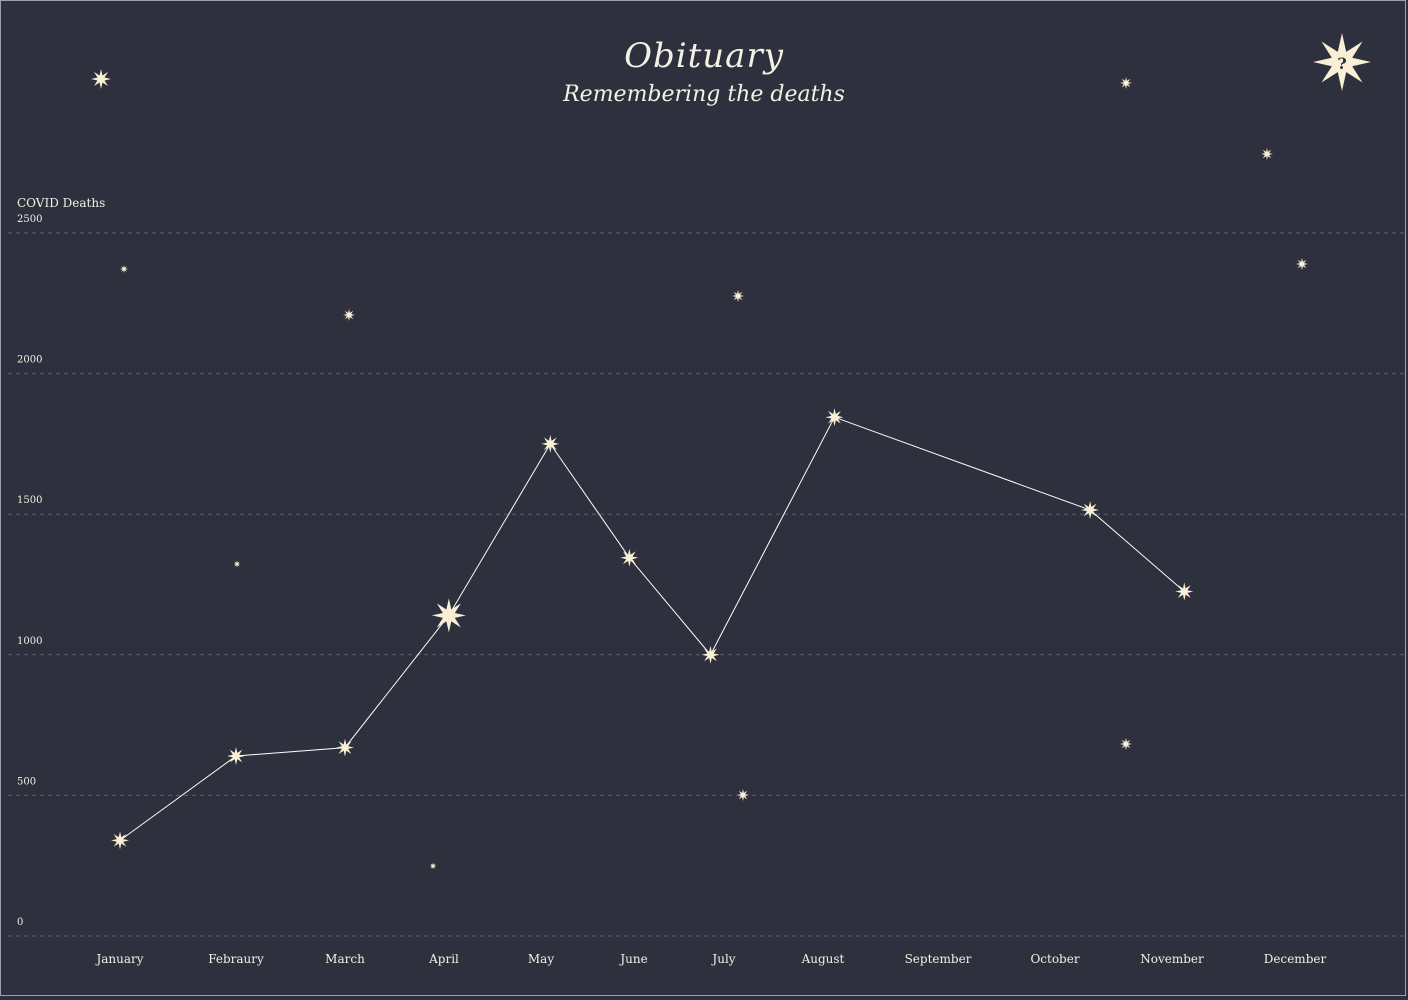  What do you see at coordinates (704, 94) in the screenshot?
I see `chart-subtitle: Remembering the deaths` at bounding box center [704, 94].